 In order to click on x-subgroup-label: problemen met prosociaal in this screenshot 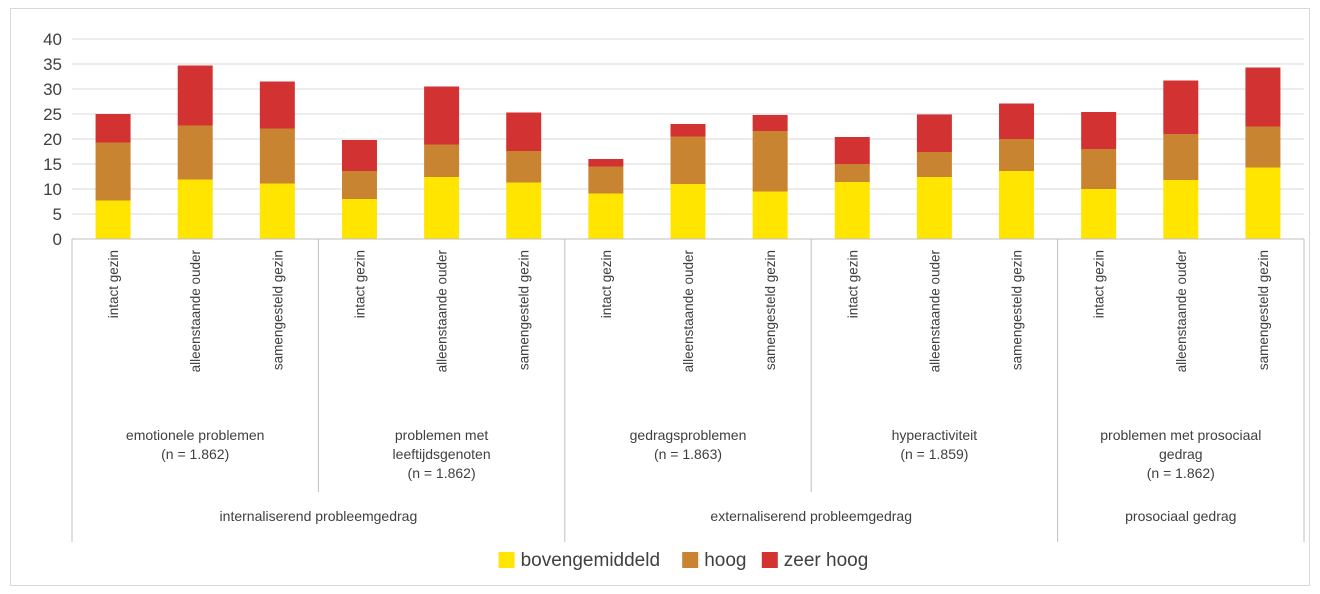, I will do `click(1180, 435)`.